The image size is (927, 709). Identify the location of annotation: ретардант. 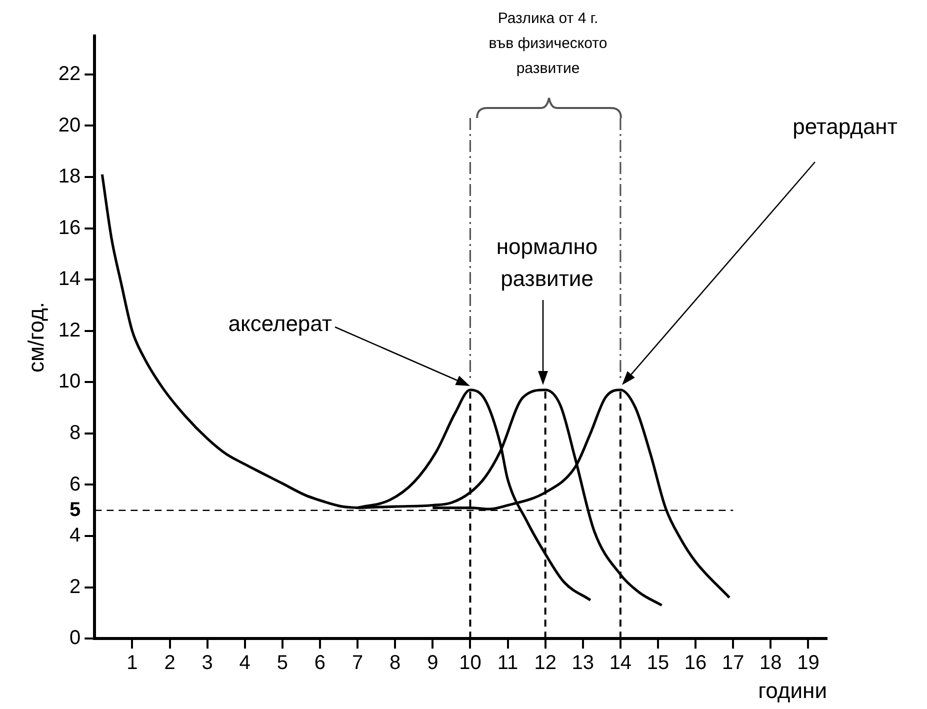
(845, 127).